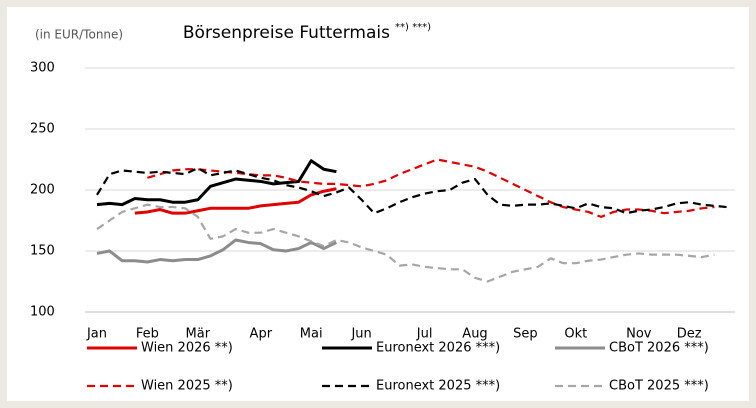 Image resolution: width=756 pixels, height=408 pixels. I want to click on x-tick-label: Feb, so click(147, 334).